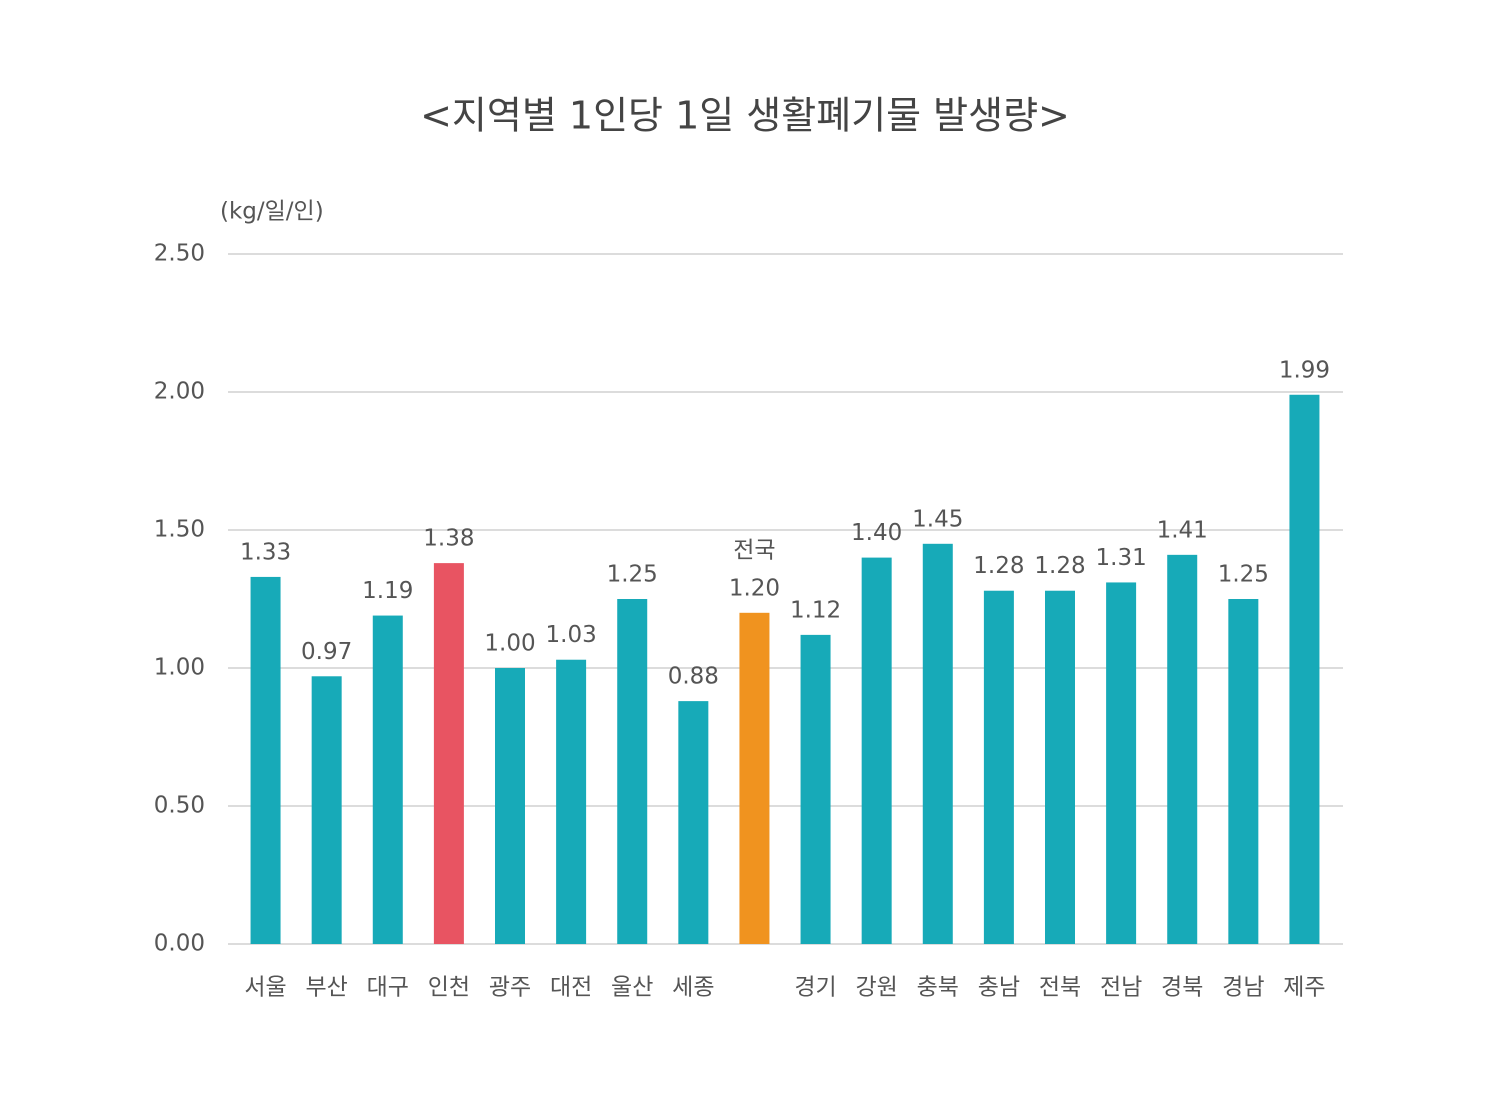  Describe the element at coordinates (745, 116) in the screenshot. I see `chart-title: <지역별 1인당 1일 생활폐기물 발생량>` at that location.